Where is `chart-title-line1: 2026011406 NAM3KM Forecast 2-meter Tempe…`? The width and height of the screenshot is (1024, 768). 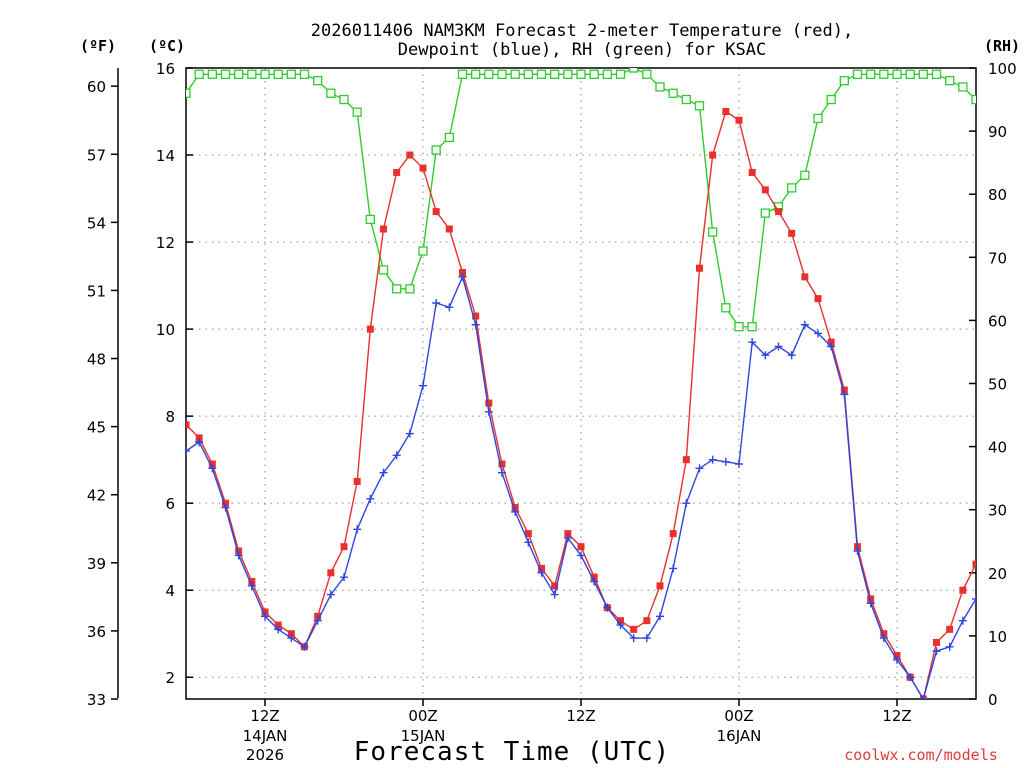
chart-title-line1: 2026011406 NAM3KM Forecast 2-meter Tempe… is located at coordinates (582, 31).